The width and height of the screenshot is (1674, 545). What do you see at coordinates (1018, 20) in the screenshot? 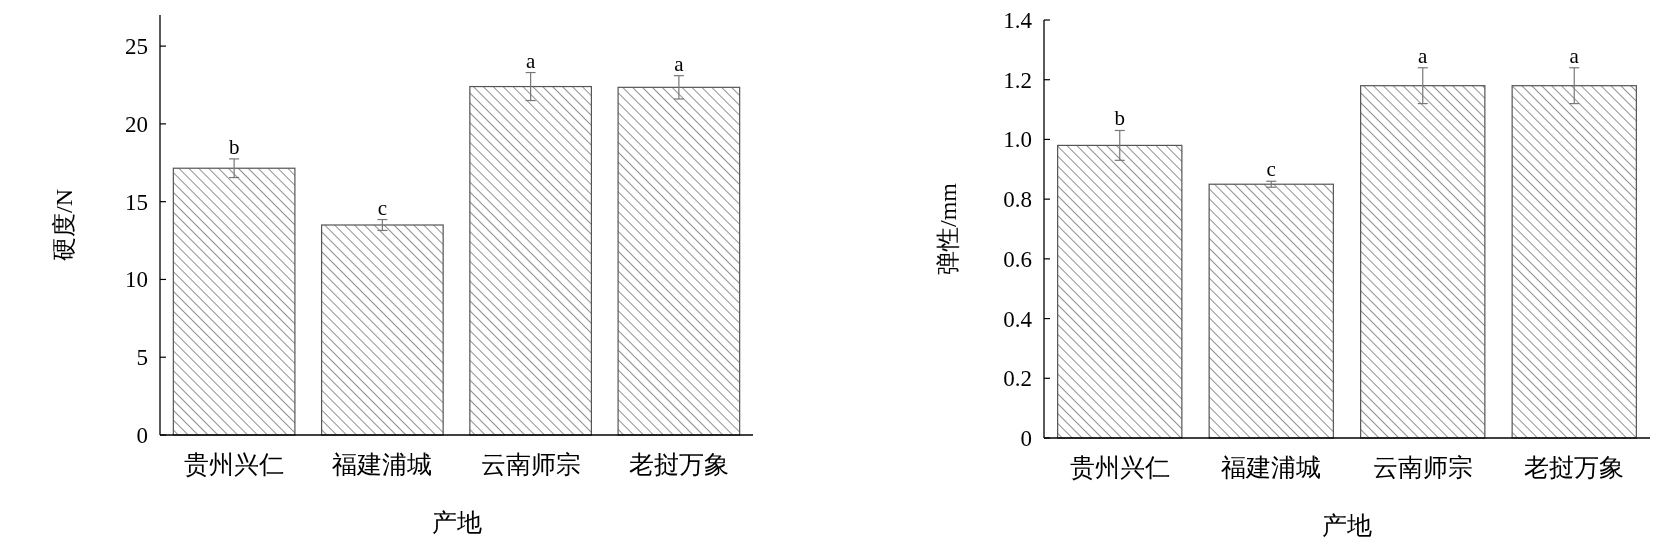
I see `y-tick-label: 1.4` at bounding box center [1018, 20].